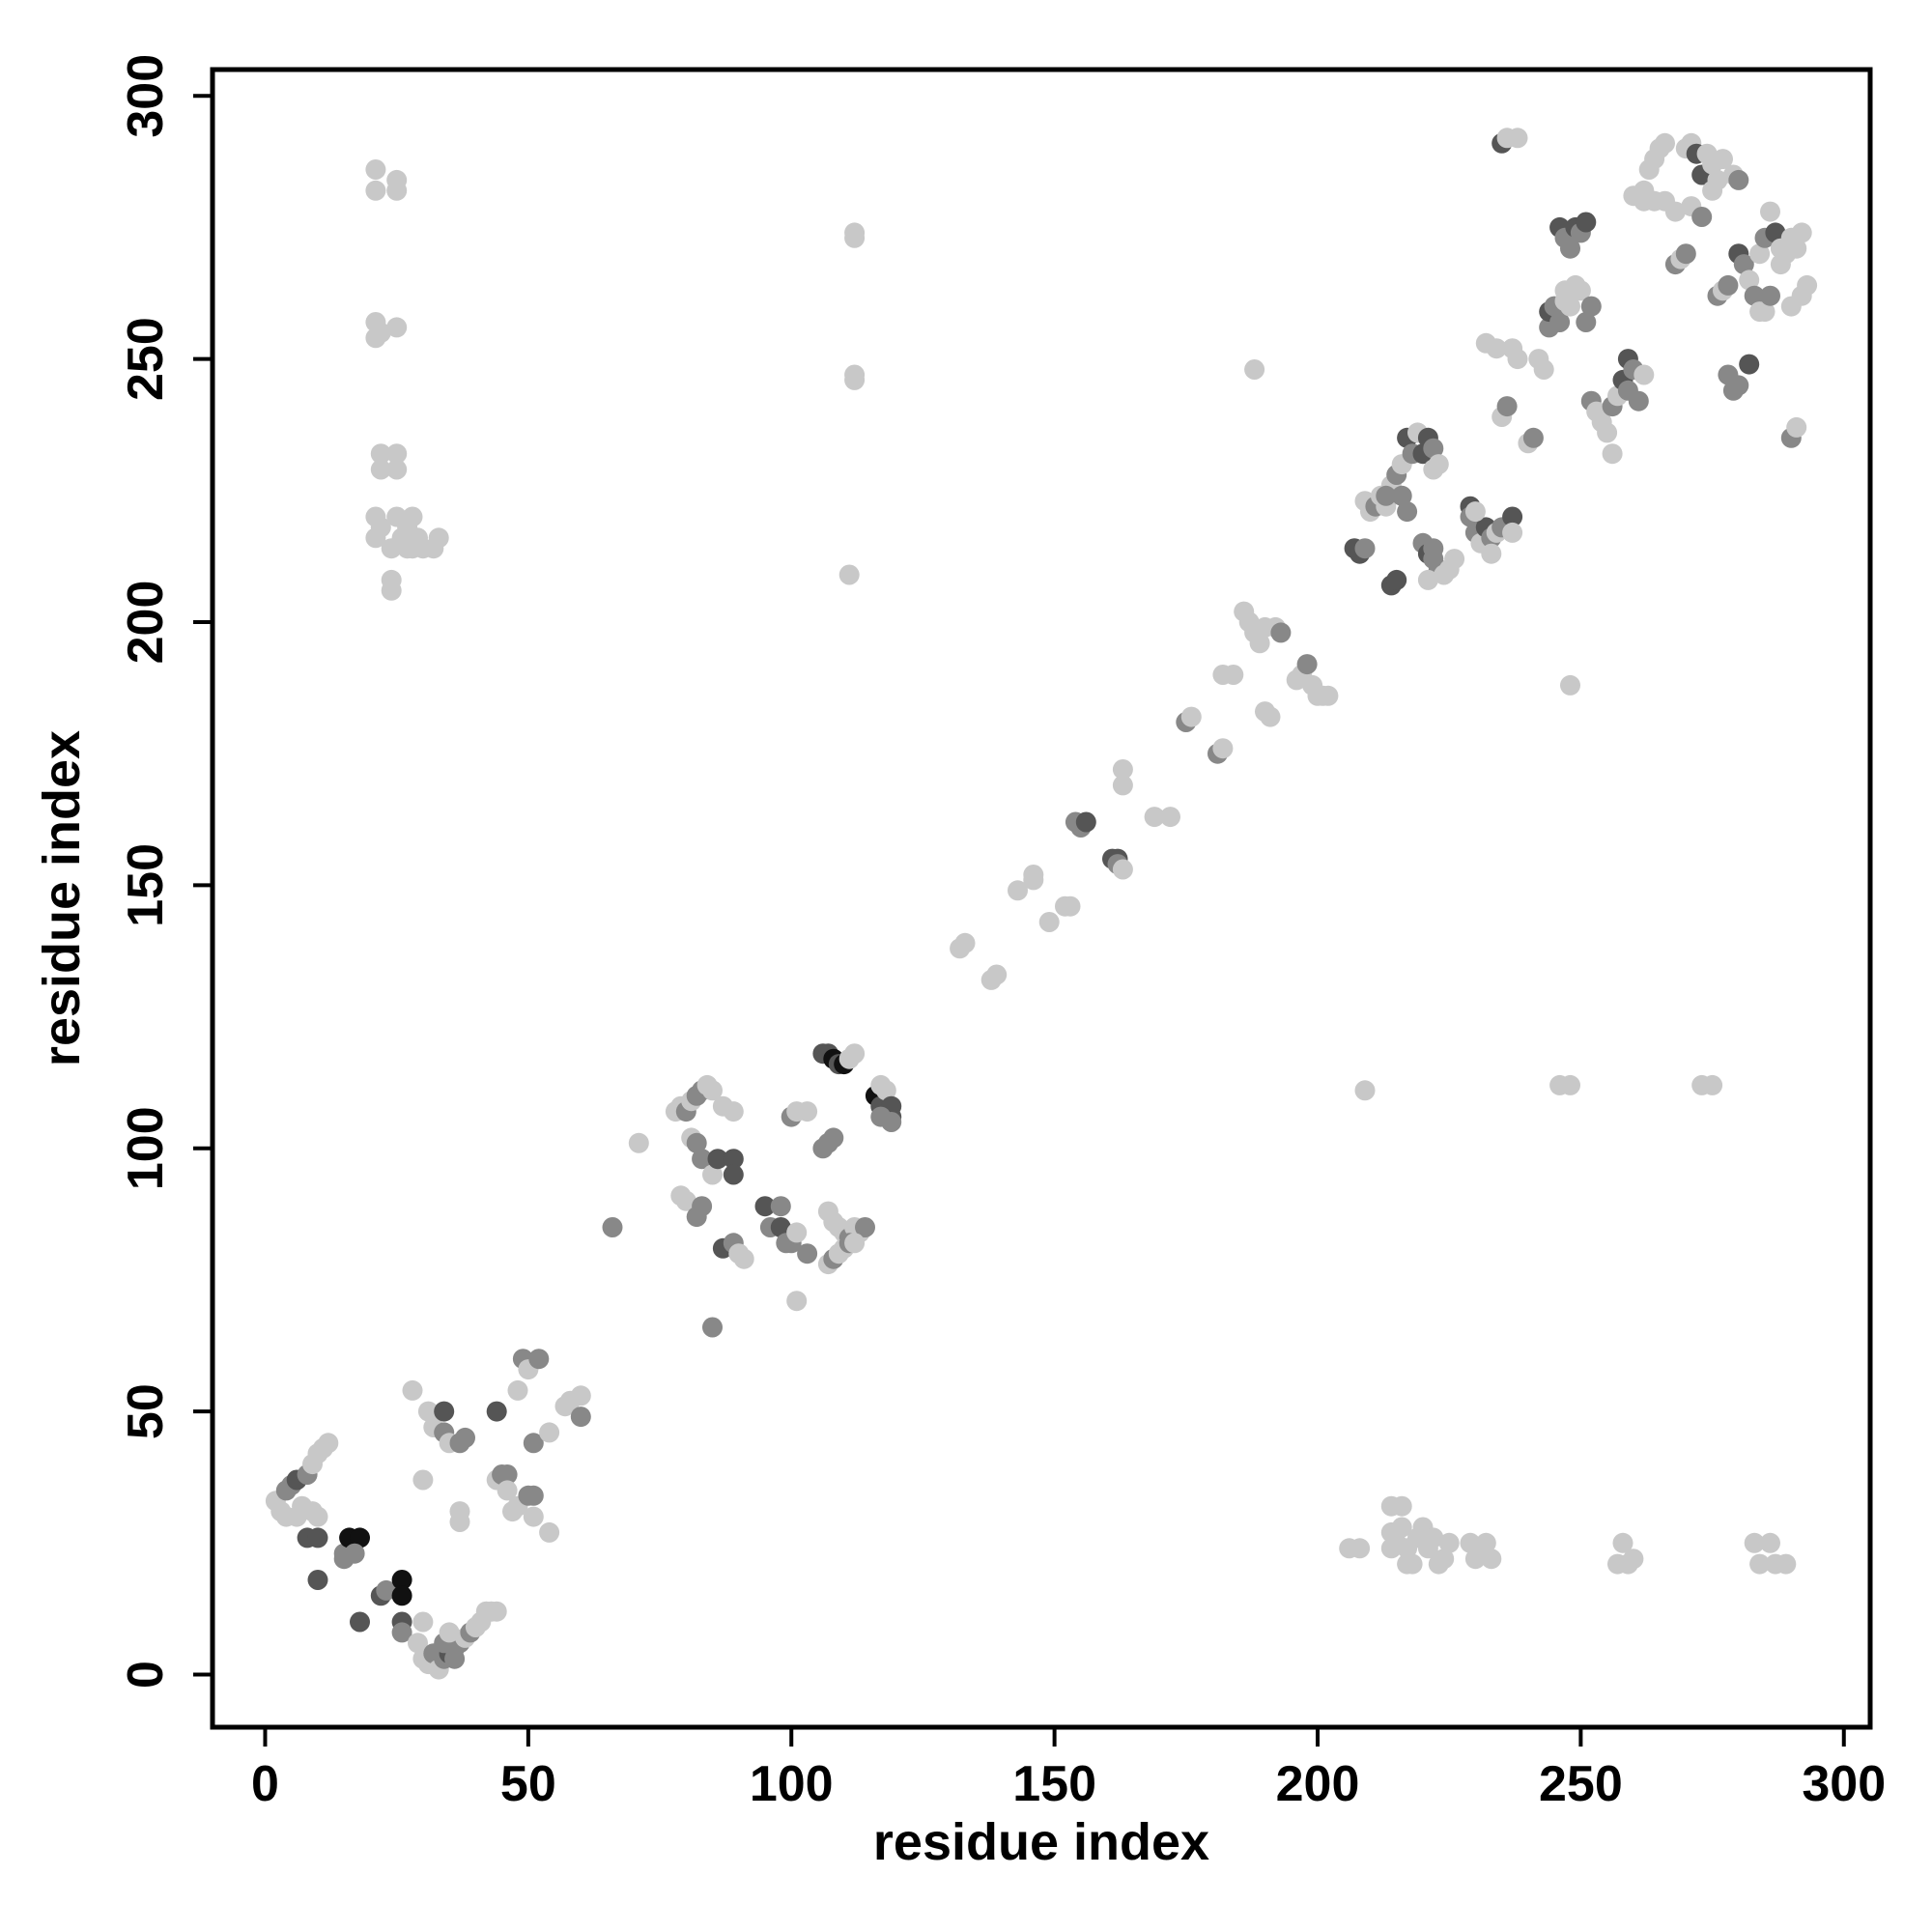 Image resolution: width=1932 pixels, height=1932 pixels. What do you see at coordinates (146, 623) in the screenshot?
I see `y-tick-label-4: 200` at bounding box center [146, 623].